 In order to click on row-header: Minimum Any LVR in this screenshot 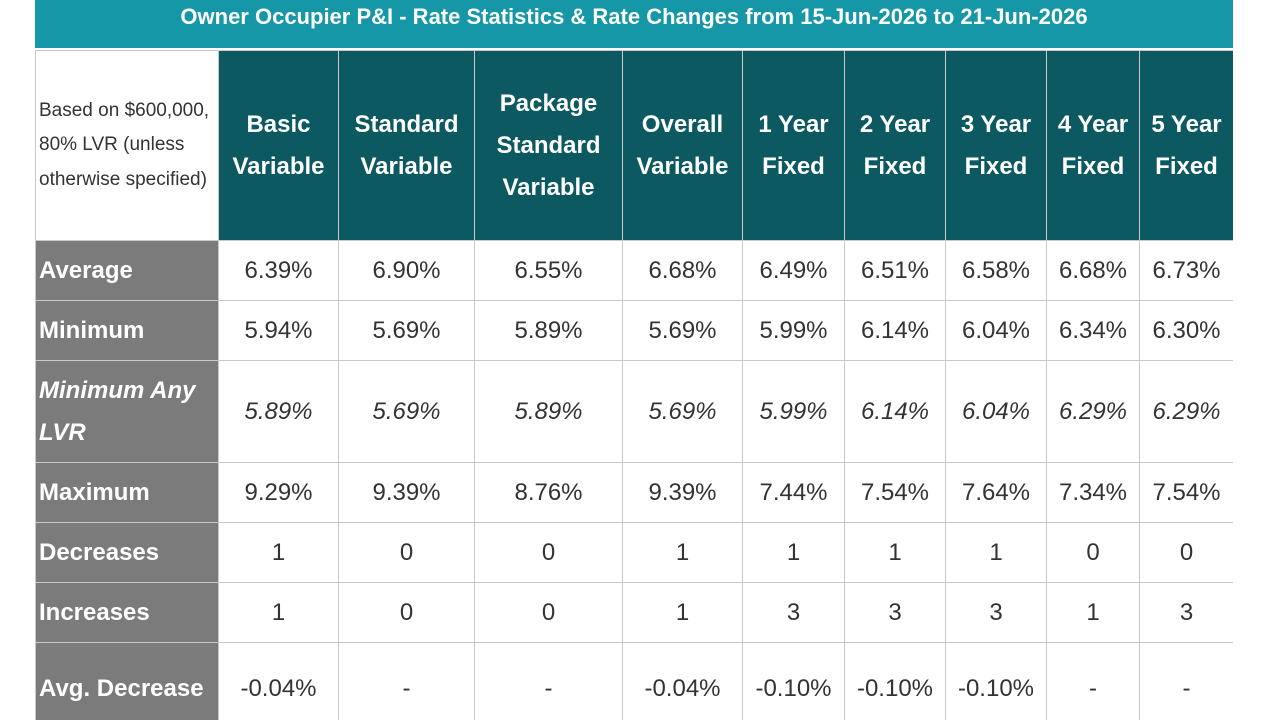, I will do `click(127, 411)`.